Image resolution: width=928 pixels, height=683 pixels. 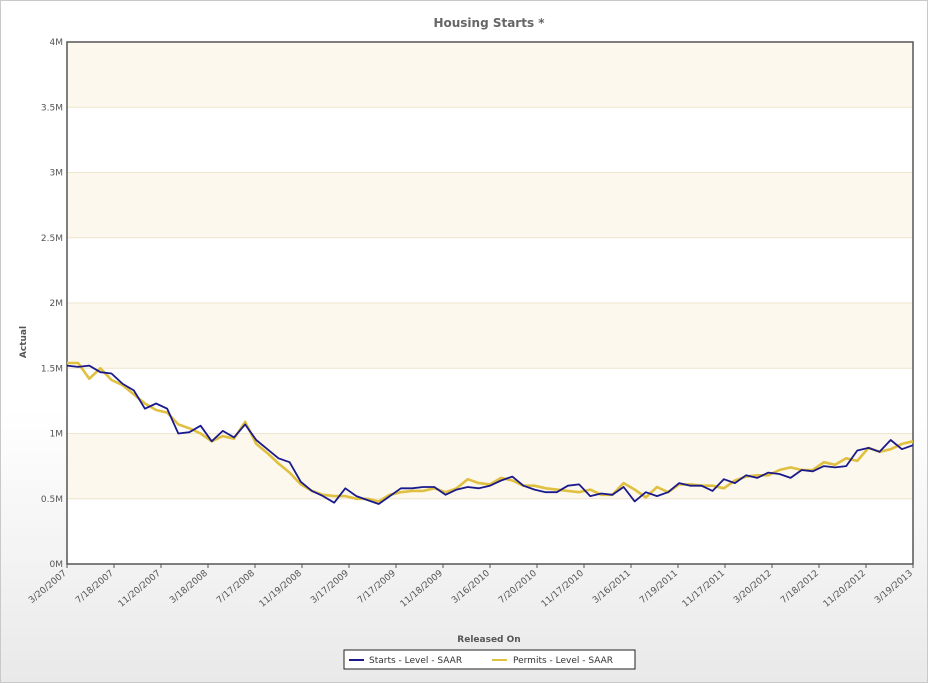 What do you see at coordinates (57, 43) in the screenshot?
I see `y-tick-label: 4M` at bounding box center [57, 43].